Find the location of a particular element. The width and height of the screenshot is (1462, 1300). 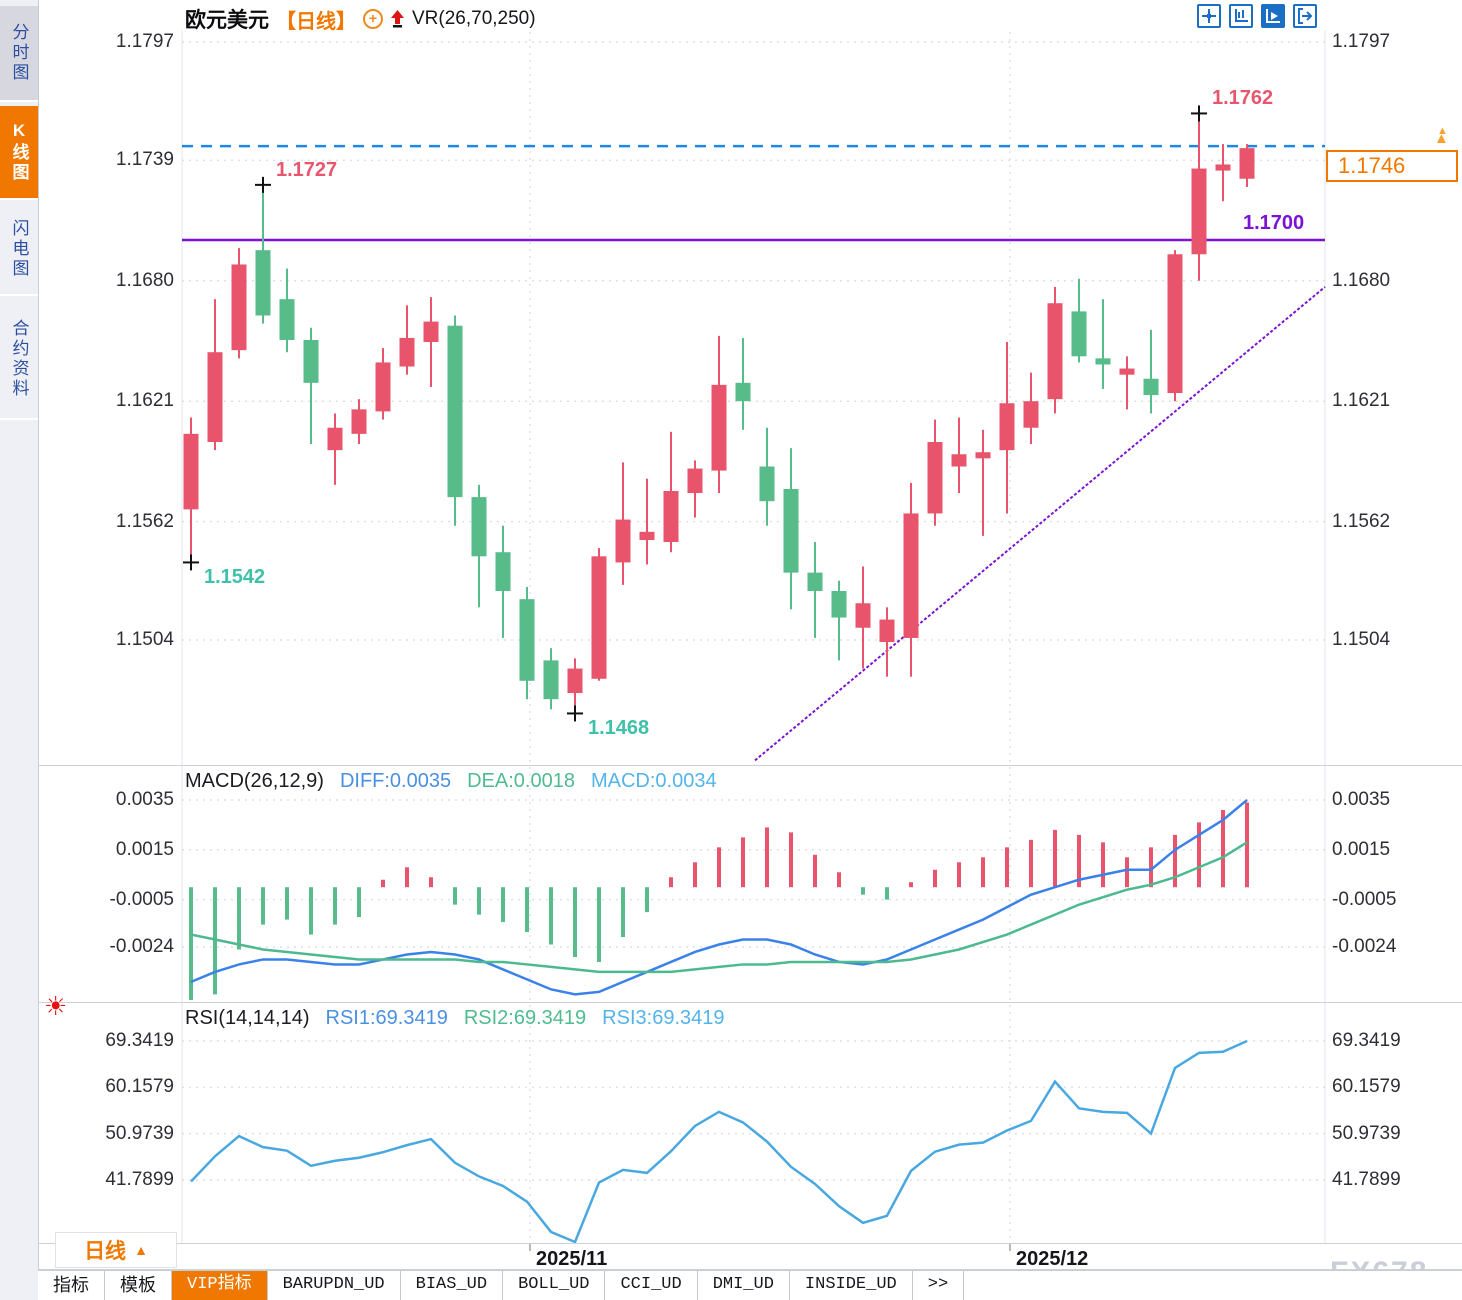

macd-dea-line is located at coordinates (719, 907).